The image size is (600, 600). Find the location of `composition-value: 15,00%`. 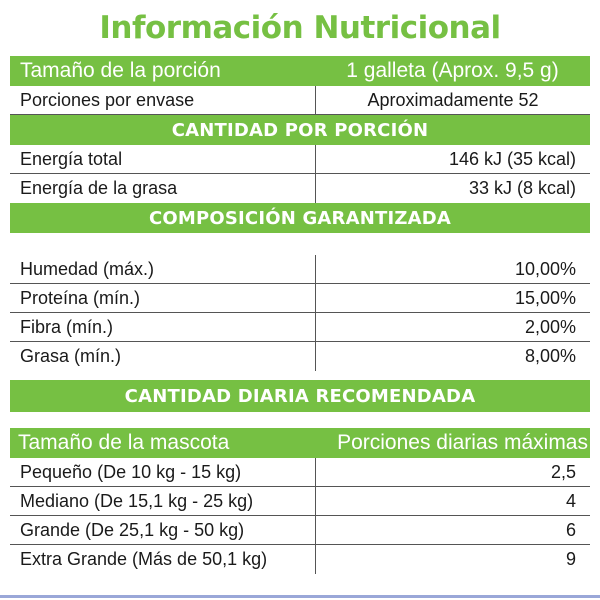

composition-value: 15,00% is located at coordinates (452, 298).